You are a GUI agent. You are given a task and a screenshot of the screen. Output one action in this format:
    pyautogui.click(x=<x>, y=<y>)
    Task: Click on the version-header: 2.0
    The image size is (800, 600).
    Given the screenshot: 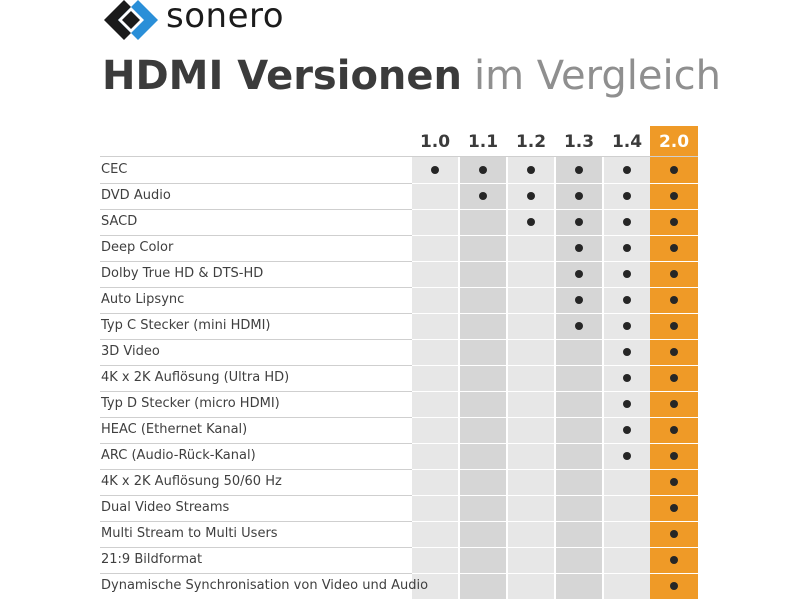 What is the action you would take?
    pyautogui.click(x=674, y=142)
    